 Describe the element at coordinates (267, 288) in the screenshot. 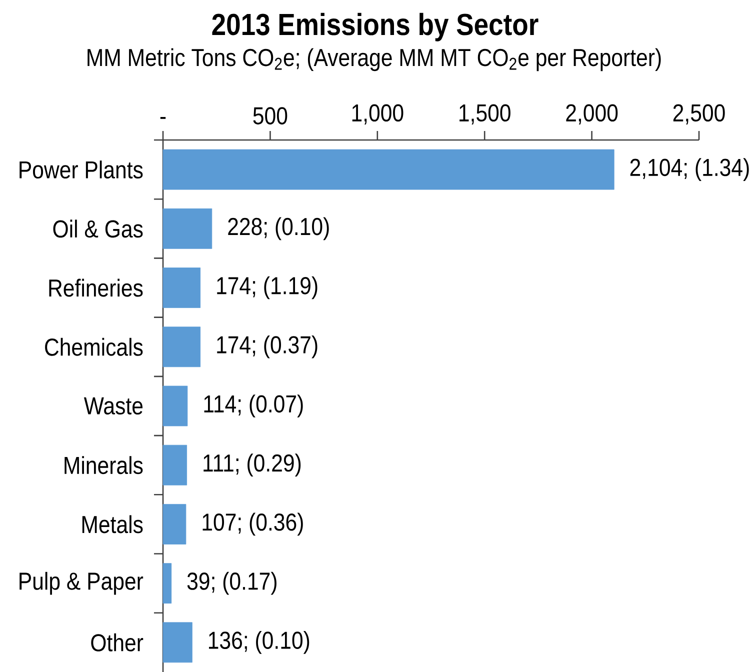

I see `data-label: 174; (1.19)` at that location.